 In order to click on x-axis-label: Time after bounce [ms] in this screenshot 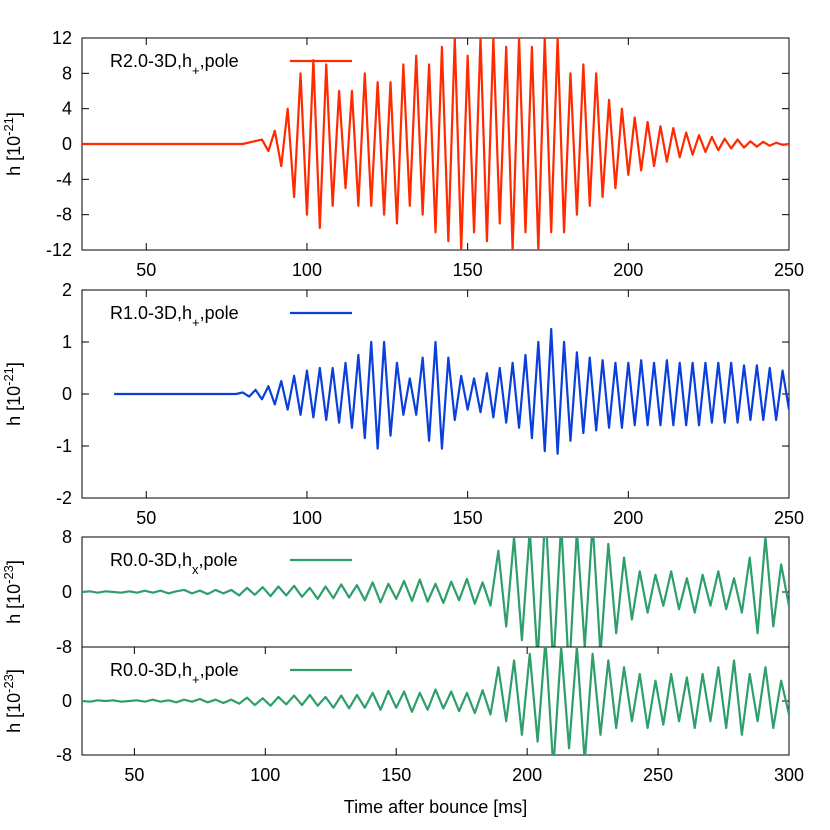, I will do `click(435, 807)`.